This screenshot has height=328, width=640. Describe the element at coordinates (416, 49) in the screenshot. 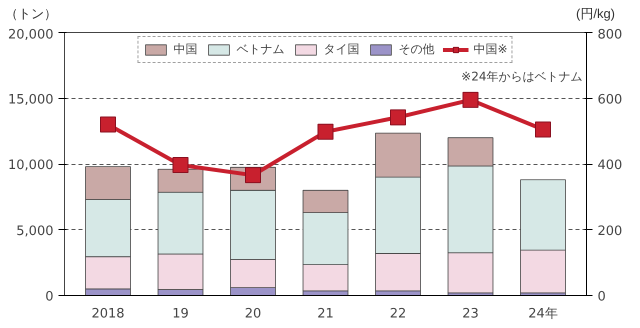

I see `legend-label: その他` at that location.